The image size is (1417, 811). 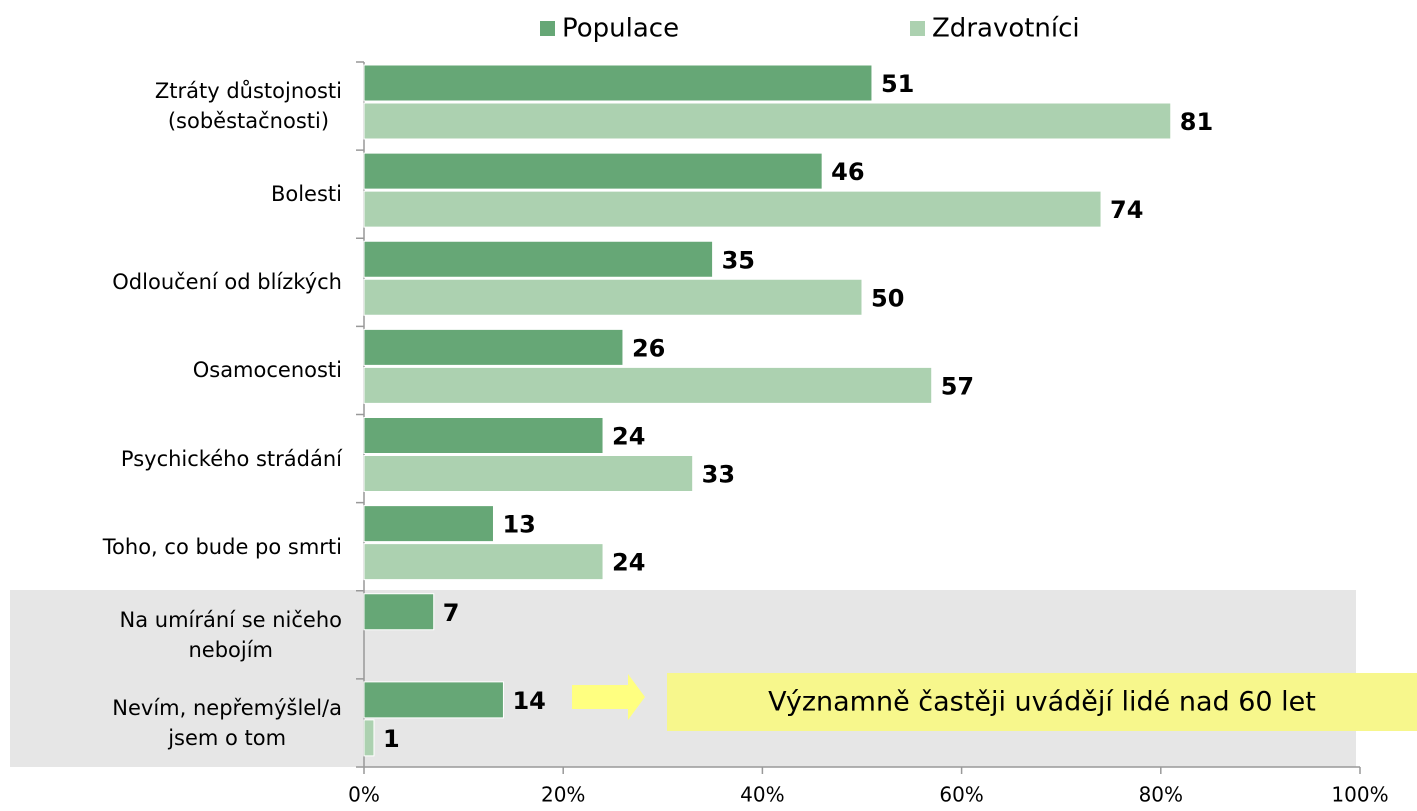 What do you see at coordinates (227, 722) in the screenshot?
I see `category-label: Nevím, nepřemýšlel/a jsem o tom` at bounding box center [227, 722].